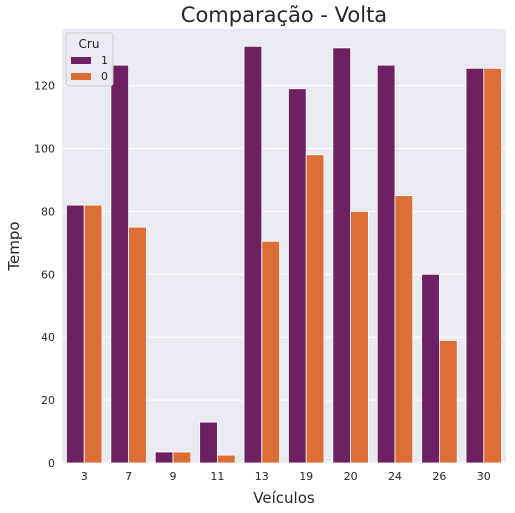 This screenshot has height=513, width=515. I want to click on x-tick-label: 26, so click(439, 476).